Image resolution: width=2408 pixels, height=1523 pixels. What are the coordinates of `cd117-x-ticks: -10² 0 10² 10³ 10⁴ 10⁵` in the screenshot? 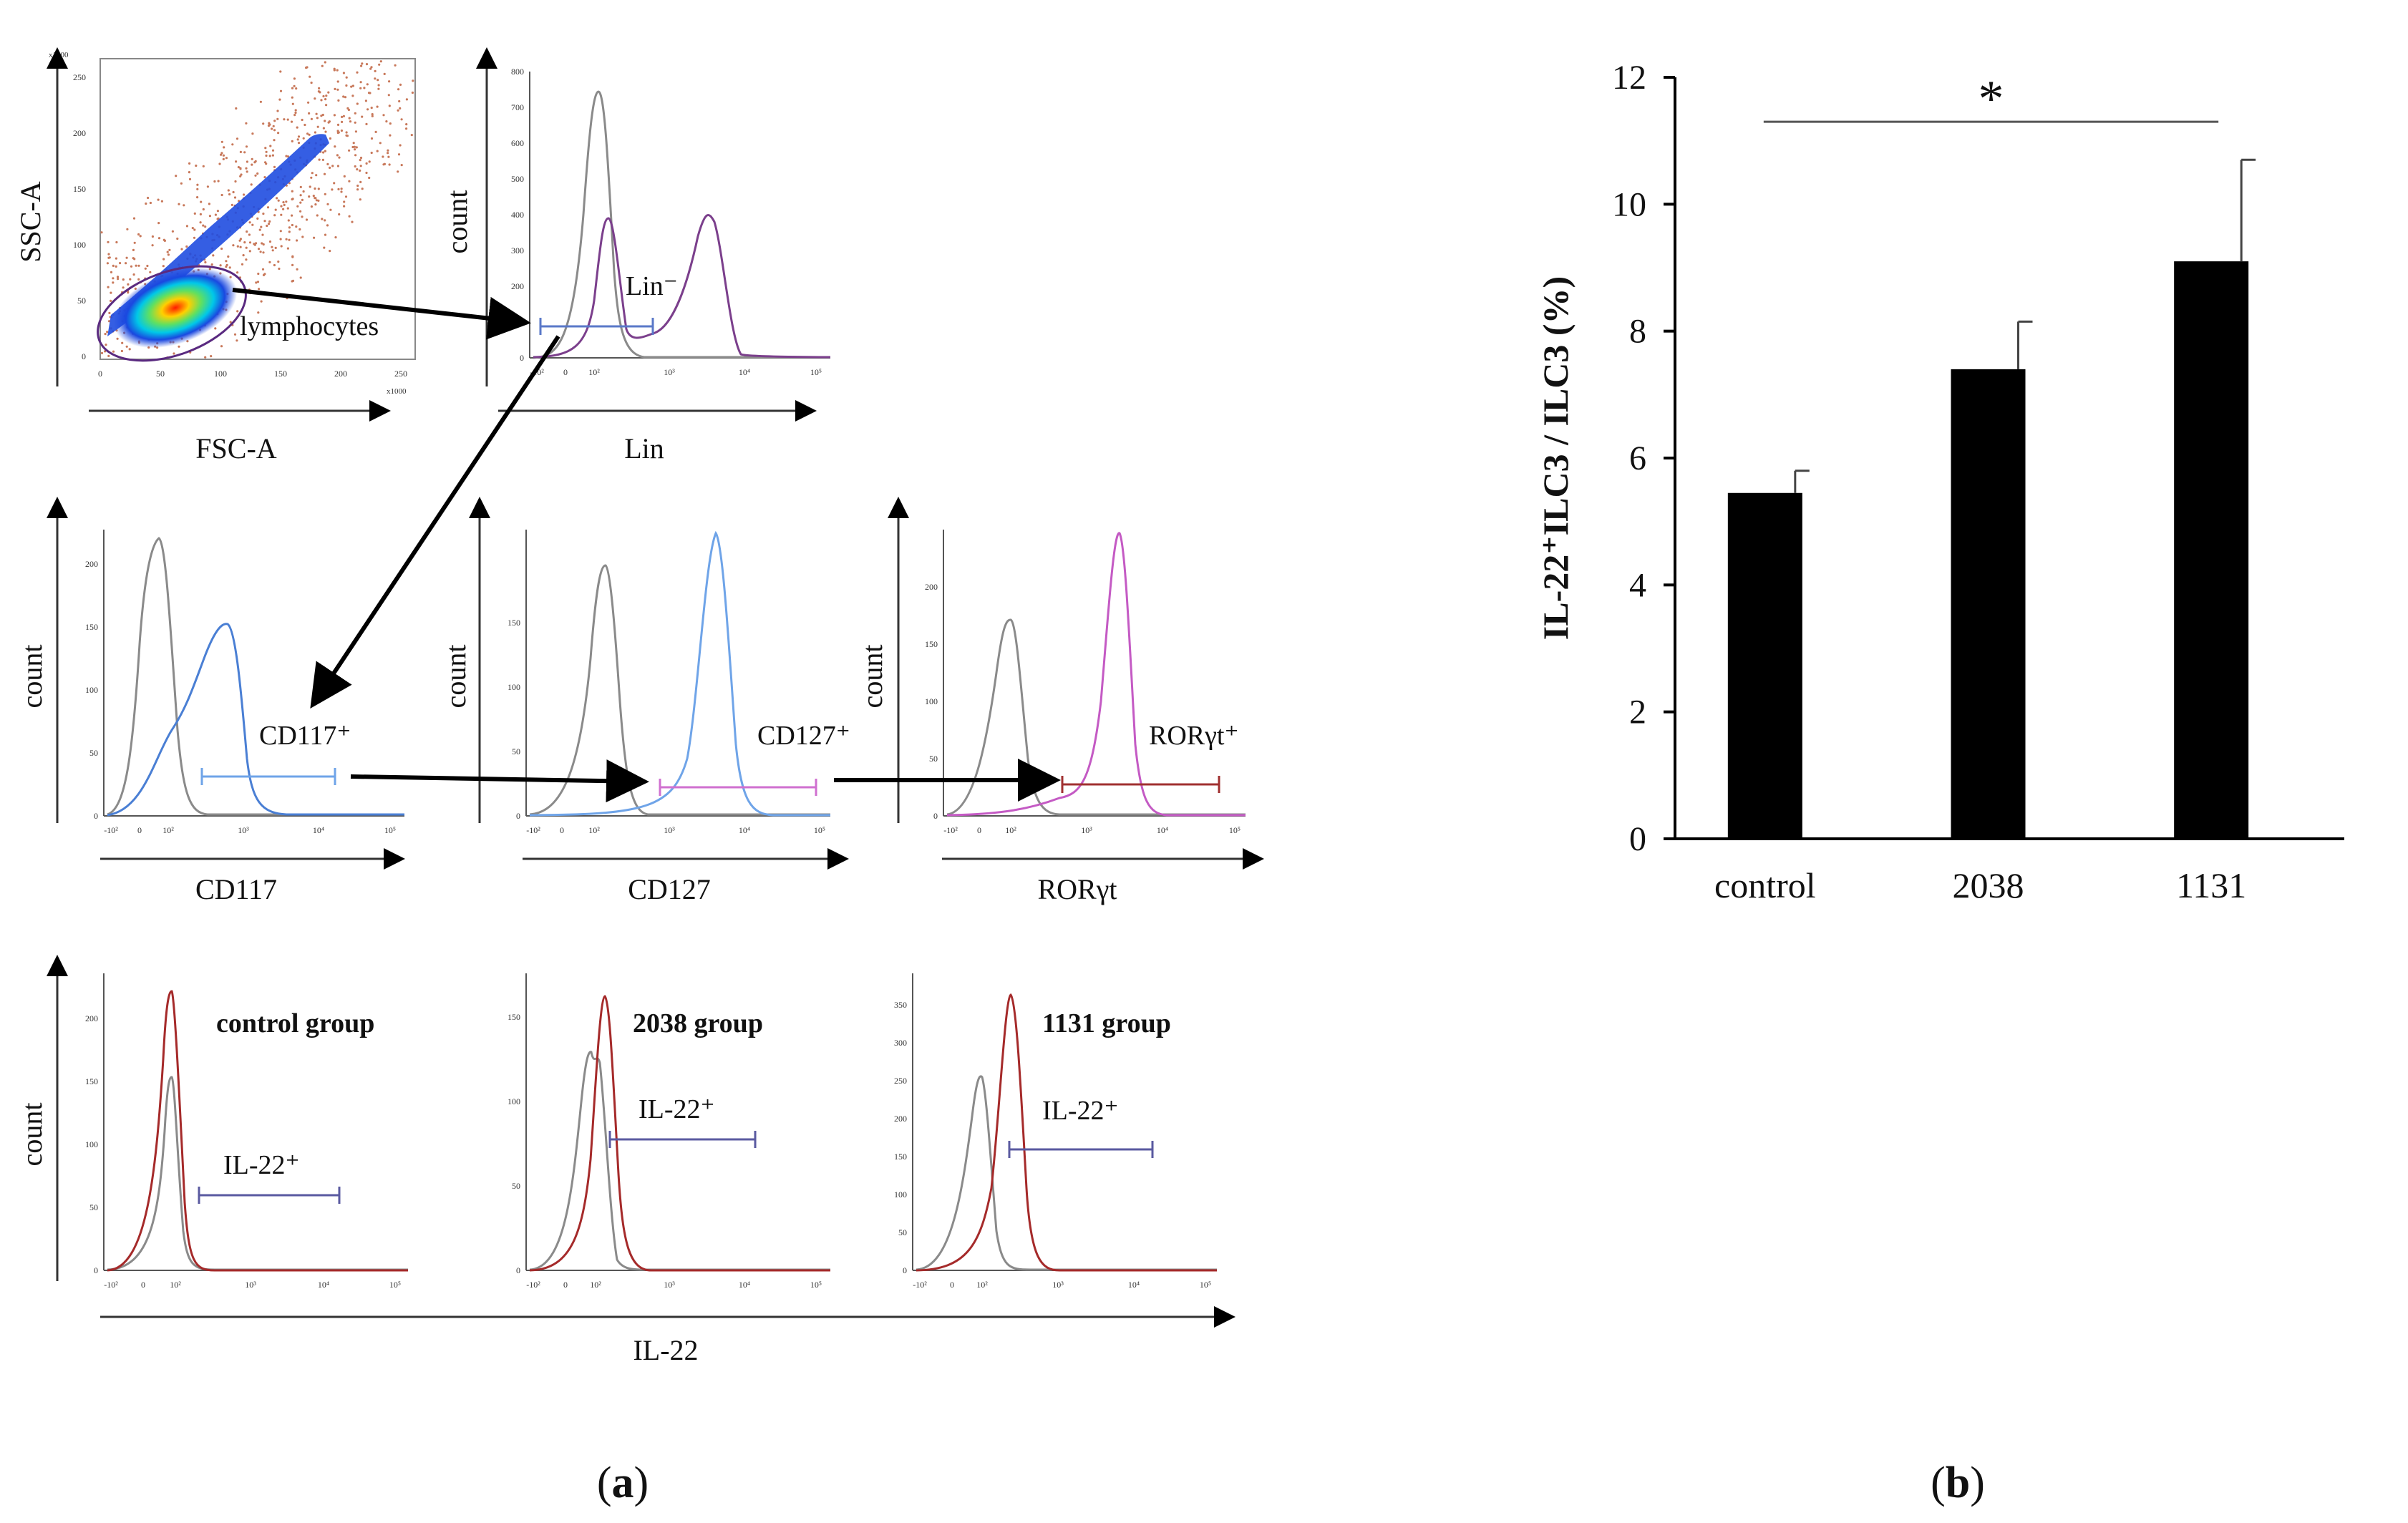 It's located at (250, 830).